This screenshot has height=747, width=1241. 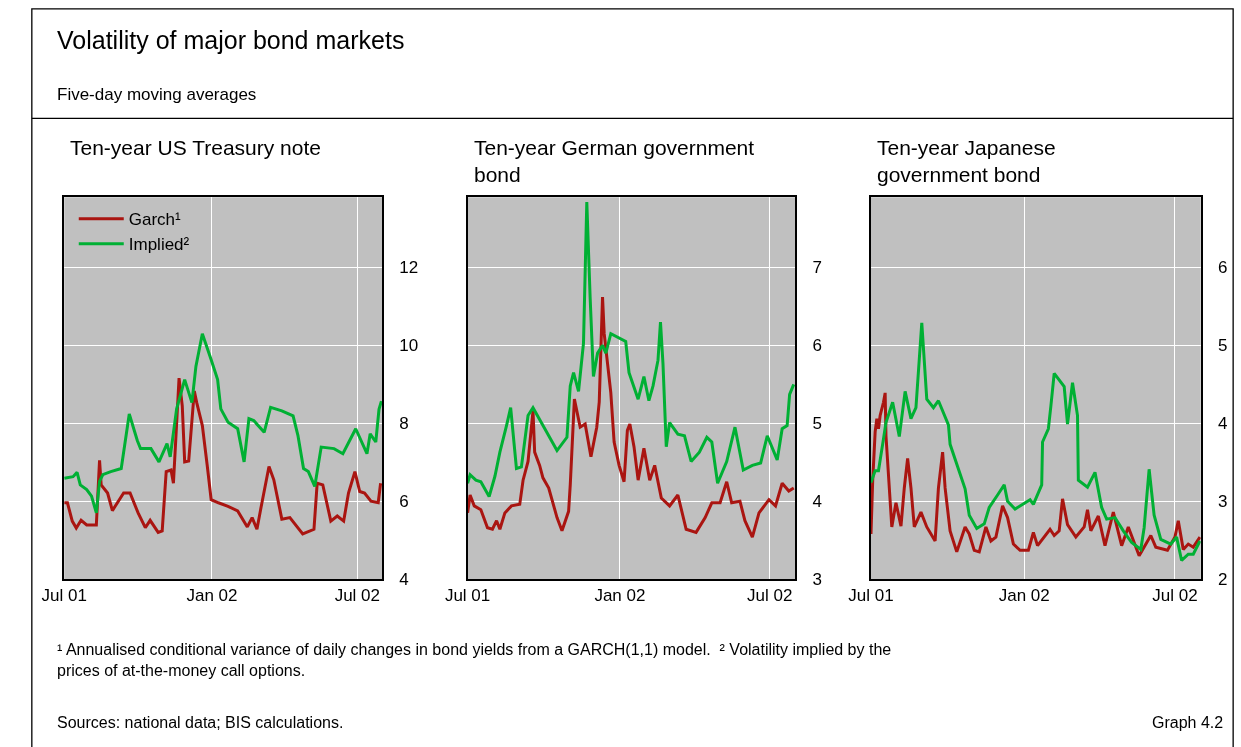 What do you see at coordinates (155, 220) in the screenshot?
I see `legend-label: Garch¹` at bounding box center [155, 220].